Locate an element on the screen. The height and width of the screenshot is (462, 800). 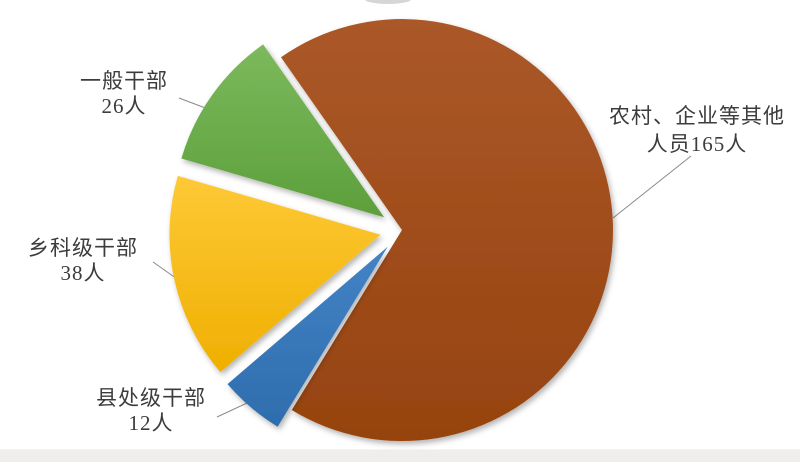
callout-county-level: 县处级干部 12人 is located at coordinates (151, 411).